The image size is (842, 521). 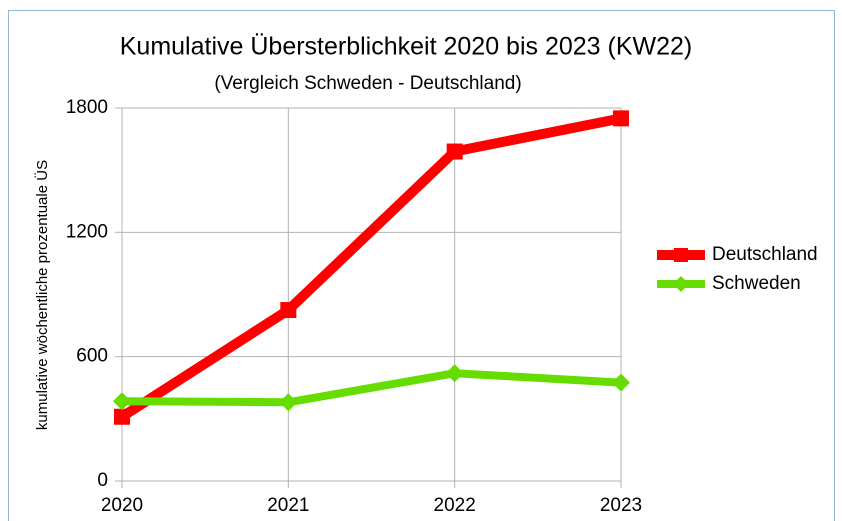 I want to click on chart-subtitle: (Vergleich Schweden - Deutschland), so click(x=367, y=83).